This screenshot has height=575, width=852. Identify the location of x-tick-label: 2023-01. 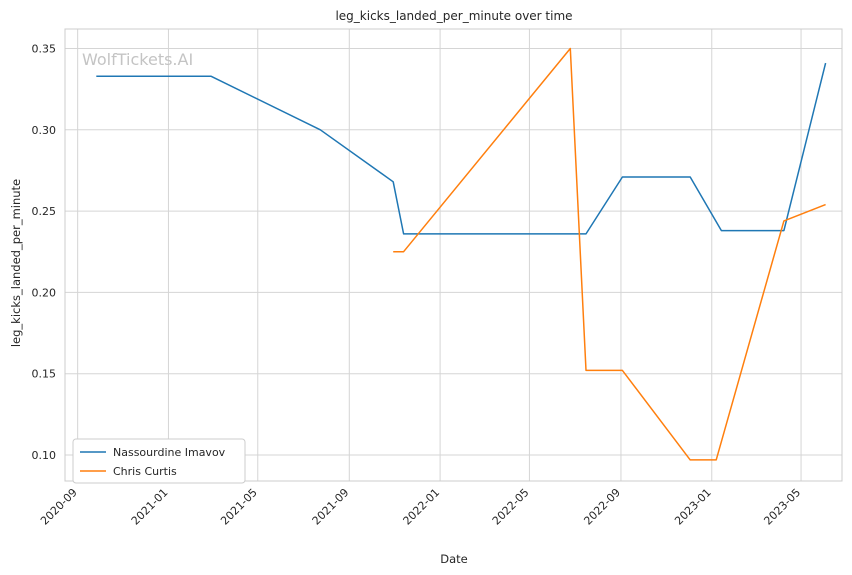
(693, 507).